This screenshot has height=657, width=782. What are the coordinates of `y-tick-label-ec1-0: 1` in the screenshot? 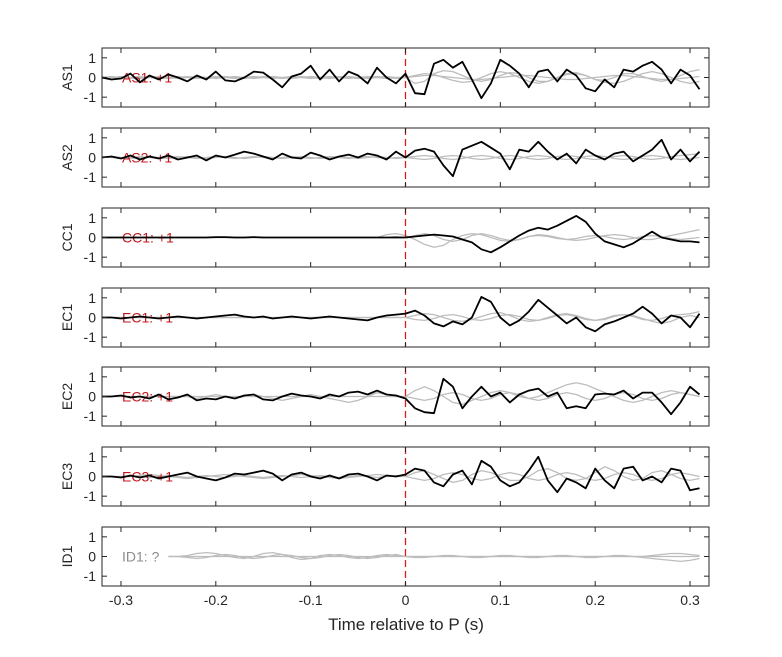 It's located at (92, 298).